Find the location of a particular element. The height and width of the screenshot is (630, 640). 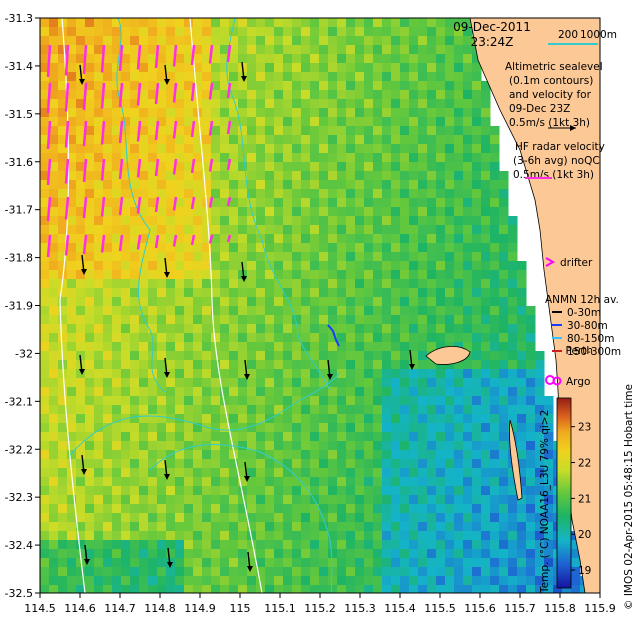

scale-bar-long: 1000m is located at coordinates (598, 35).